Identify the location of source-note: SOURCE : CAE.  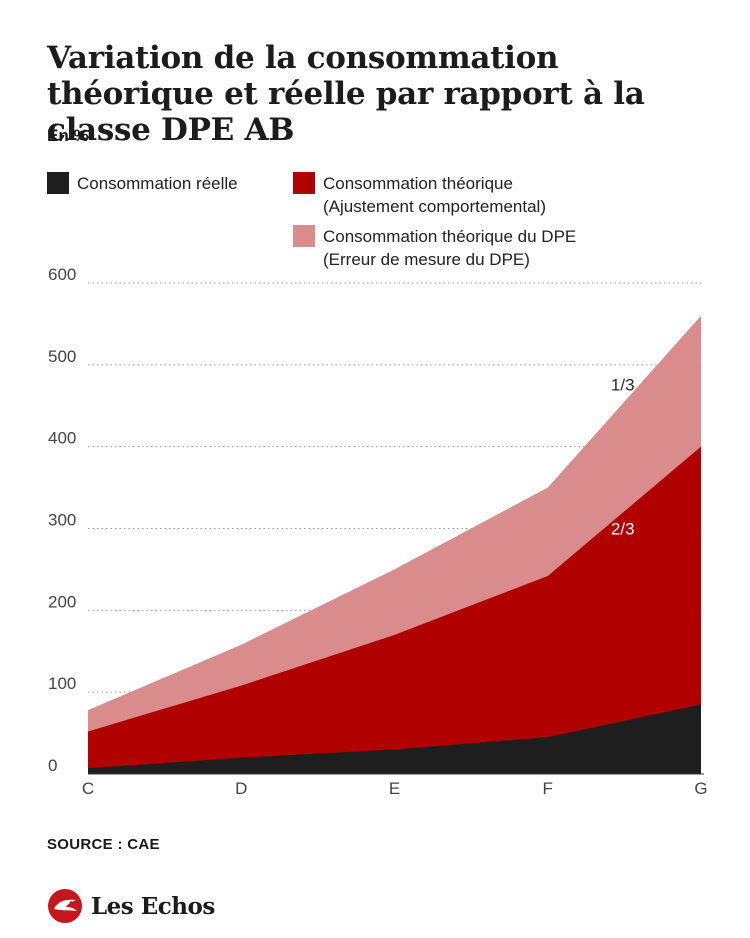
(103, 844).